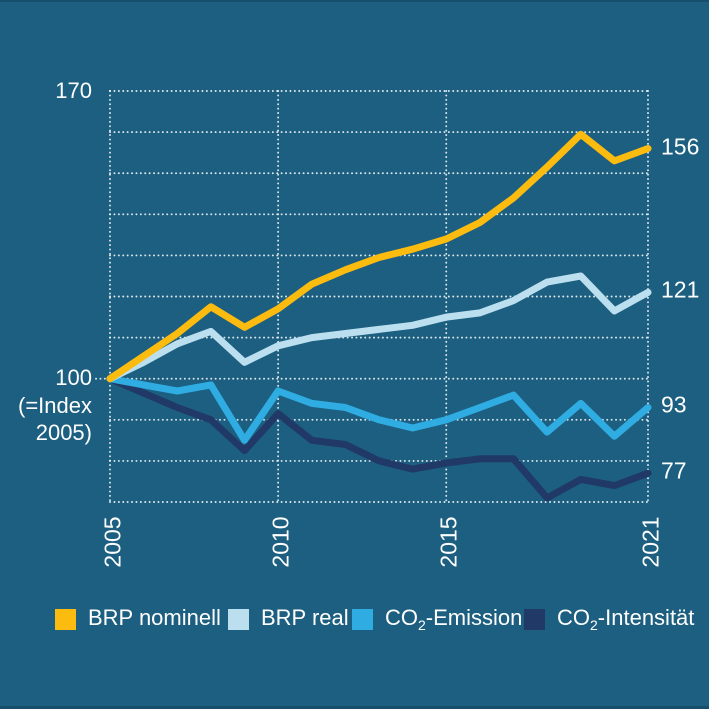 The height and width of the screenshot is (709, 709). Describe the element at coordinates (362, 619) in the screenshot. I see `legend-swatch-co2-emission` at that location.